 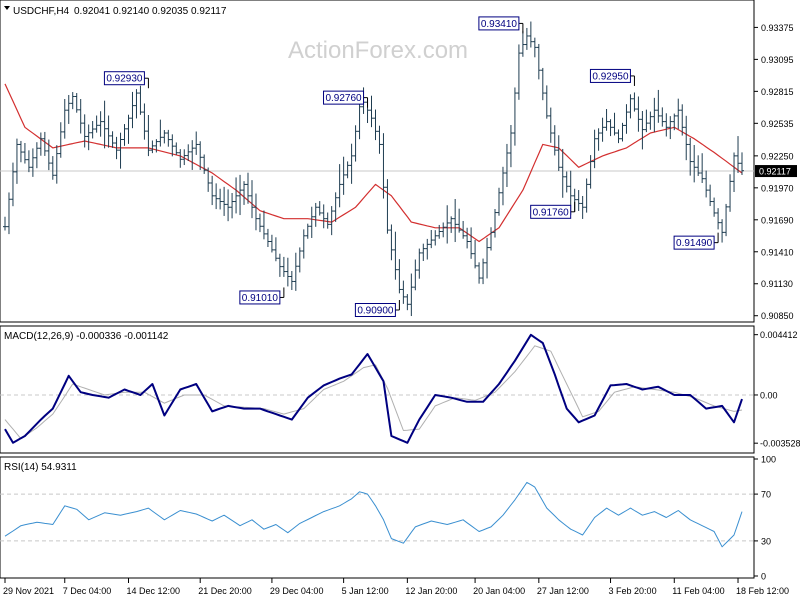 I want to click on swing-label-text: 0.91490, so click(x=694, y=243).